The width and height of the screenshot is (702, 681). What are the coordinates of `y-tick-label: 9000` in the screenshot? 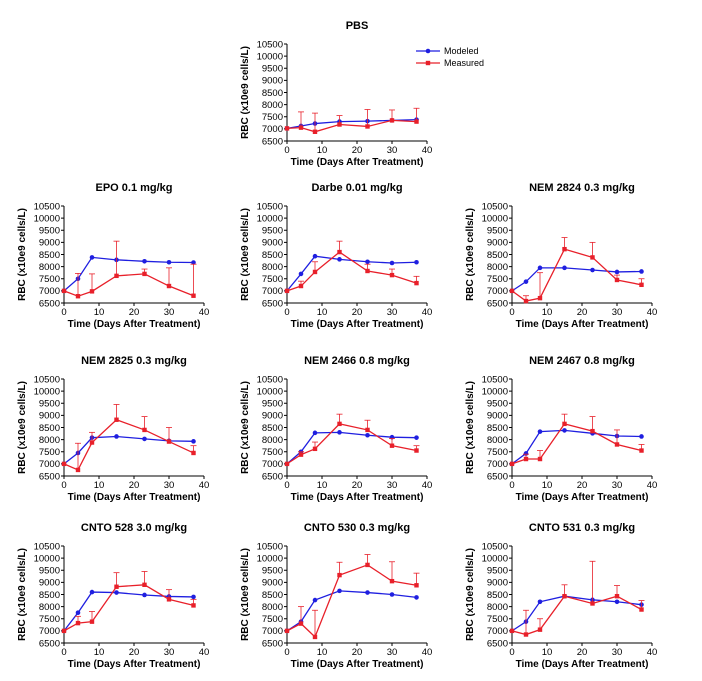 It's located at (272, 81).